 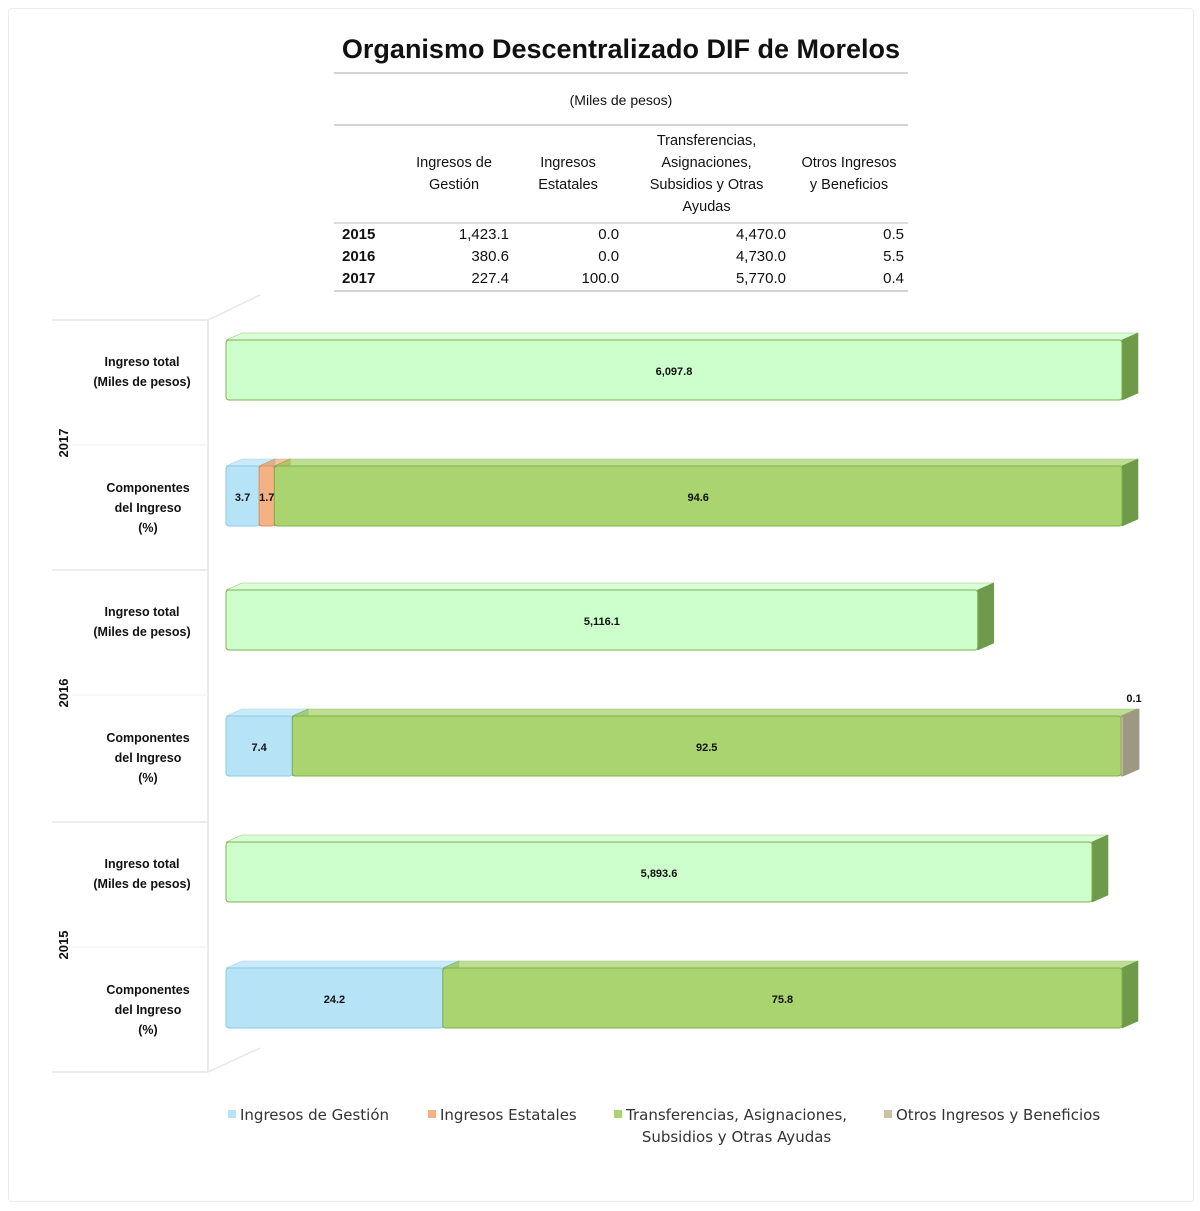 What do you see at coordinates (63, 945) in the screenshot?
I see `year-label: 2015` at bounding box center [63, 945].